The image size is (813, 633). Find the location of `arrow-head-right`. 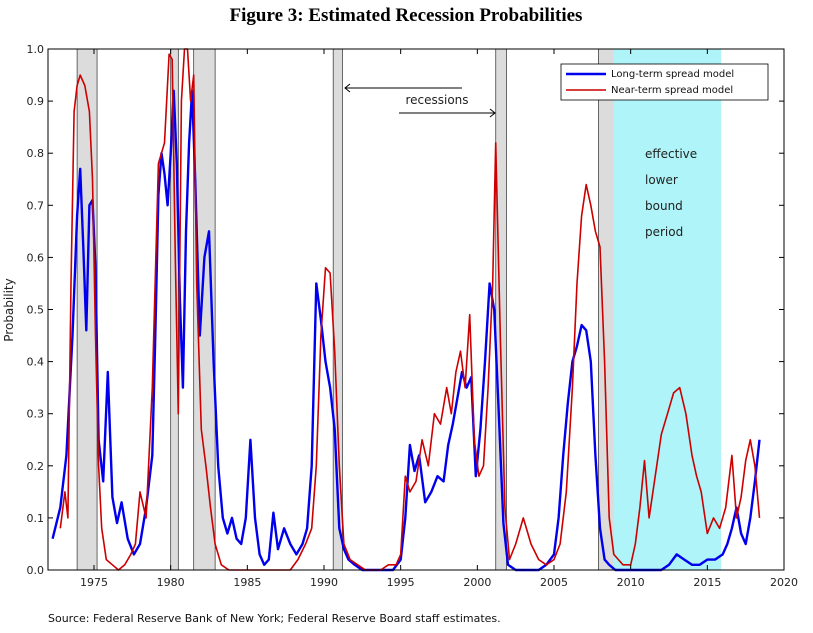

arrow-head-right is located at coordinates (492, 113).